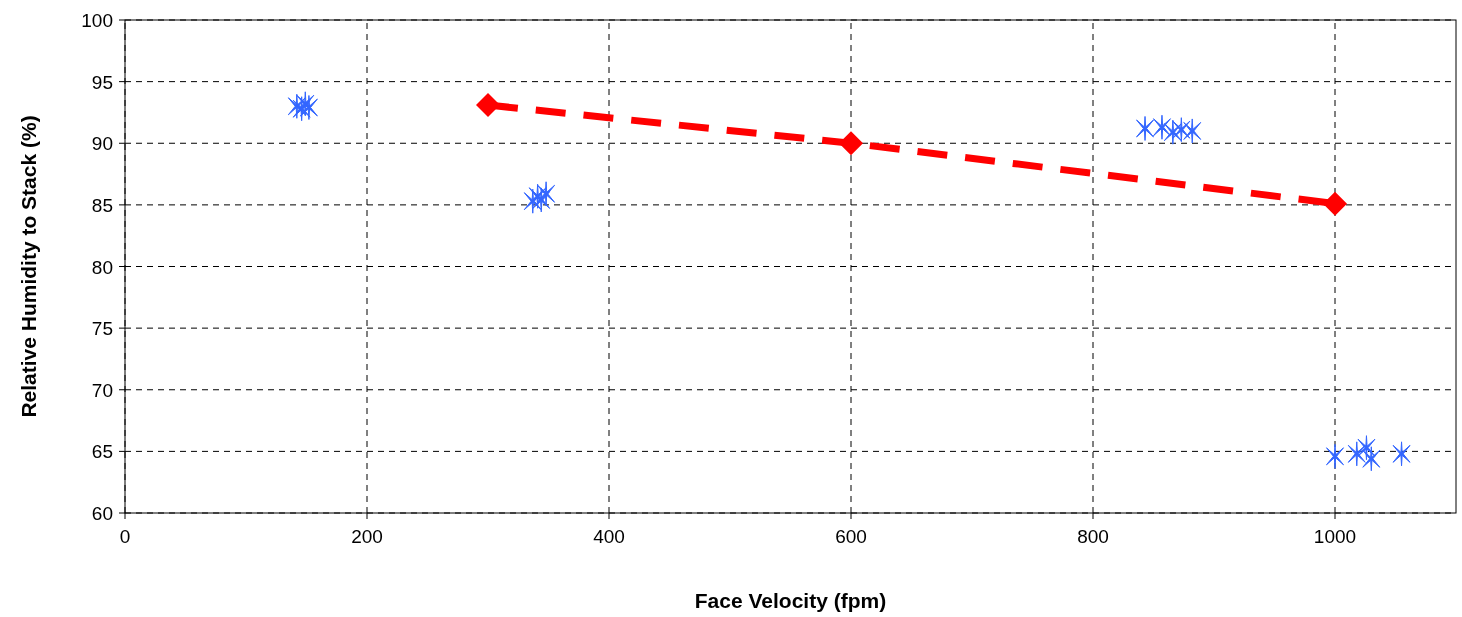 The height and width of the screenshot is (617, 1462). I want to click on y-tick-label: 80, so click(102, 267).